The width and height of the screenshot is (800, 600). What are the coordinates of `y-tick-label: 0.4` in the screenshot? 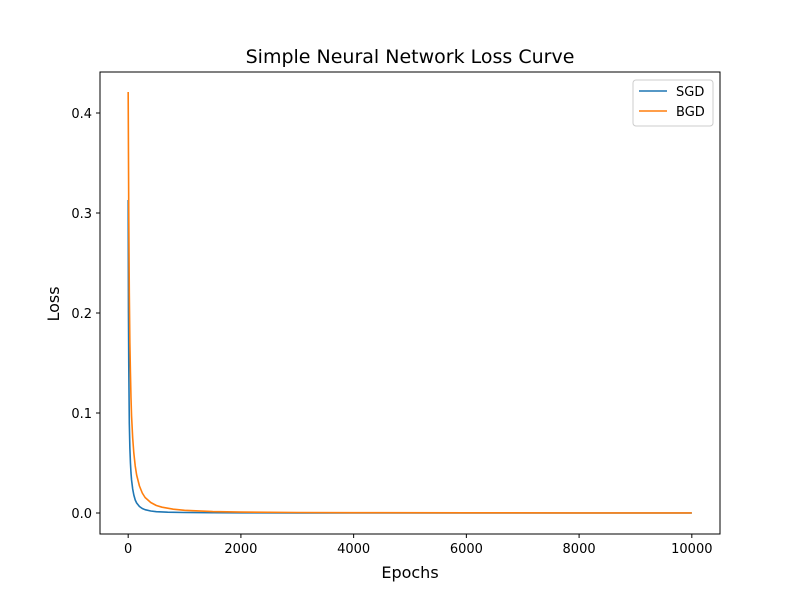 It's located at (81, 114).